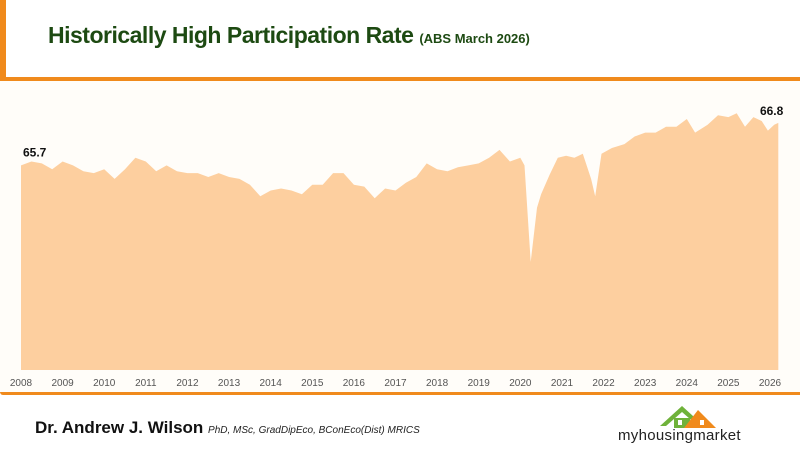 The image size is (800, 450). What do you see at coordinates (687, 383) in the screenshot?
I see `x-tick-label: 2024` at bounding box center [687, 383].